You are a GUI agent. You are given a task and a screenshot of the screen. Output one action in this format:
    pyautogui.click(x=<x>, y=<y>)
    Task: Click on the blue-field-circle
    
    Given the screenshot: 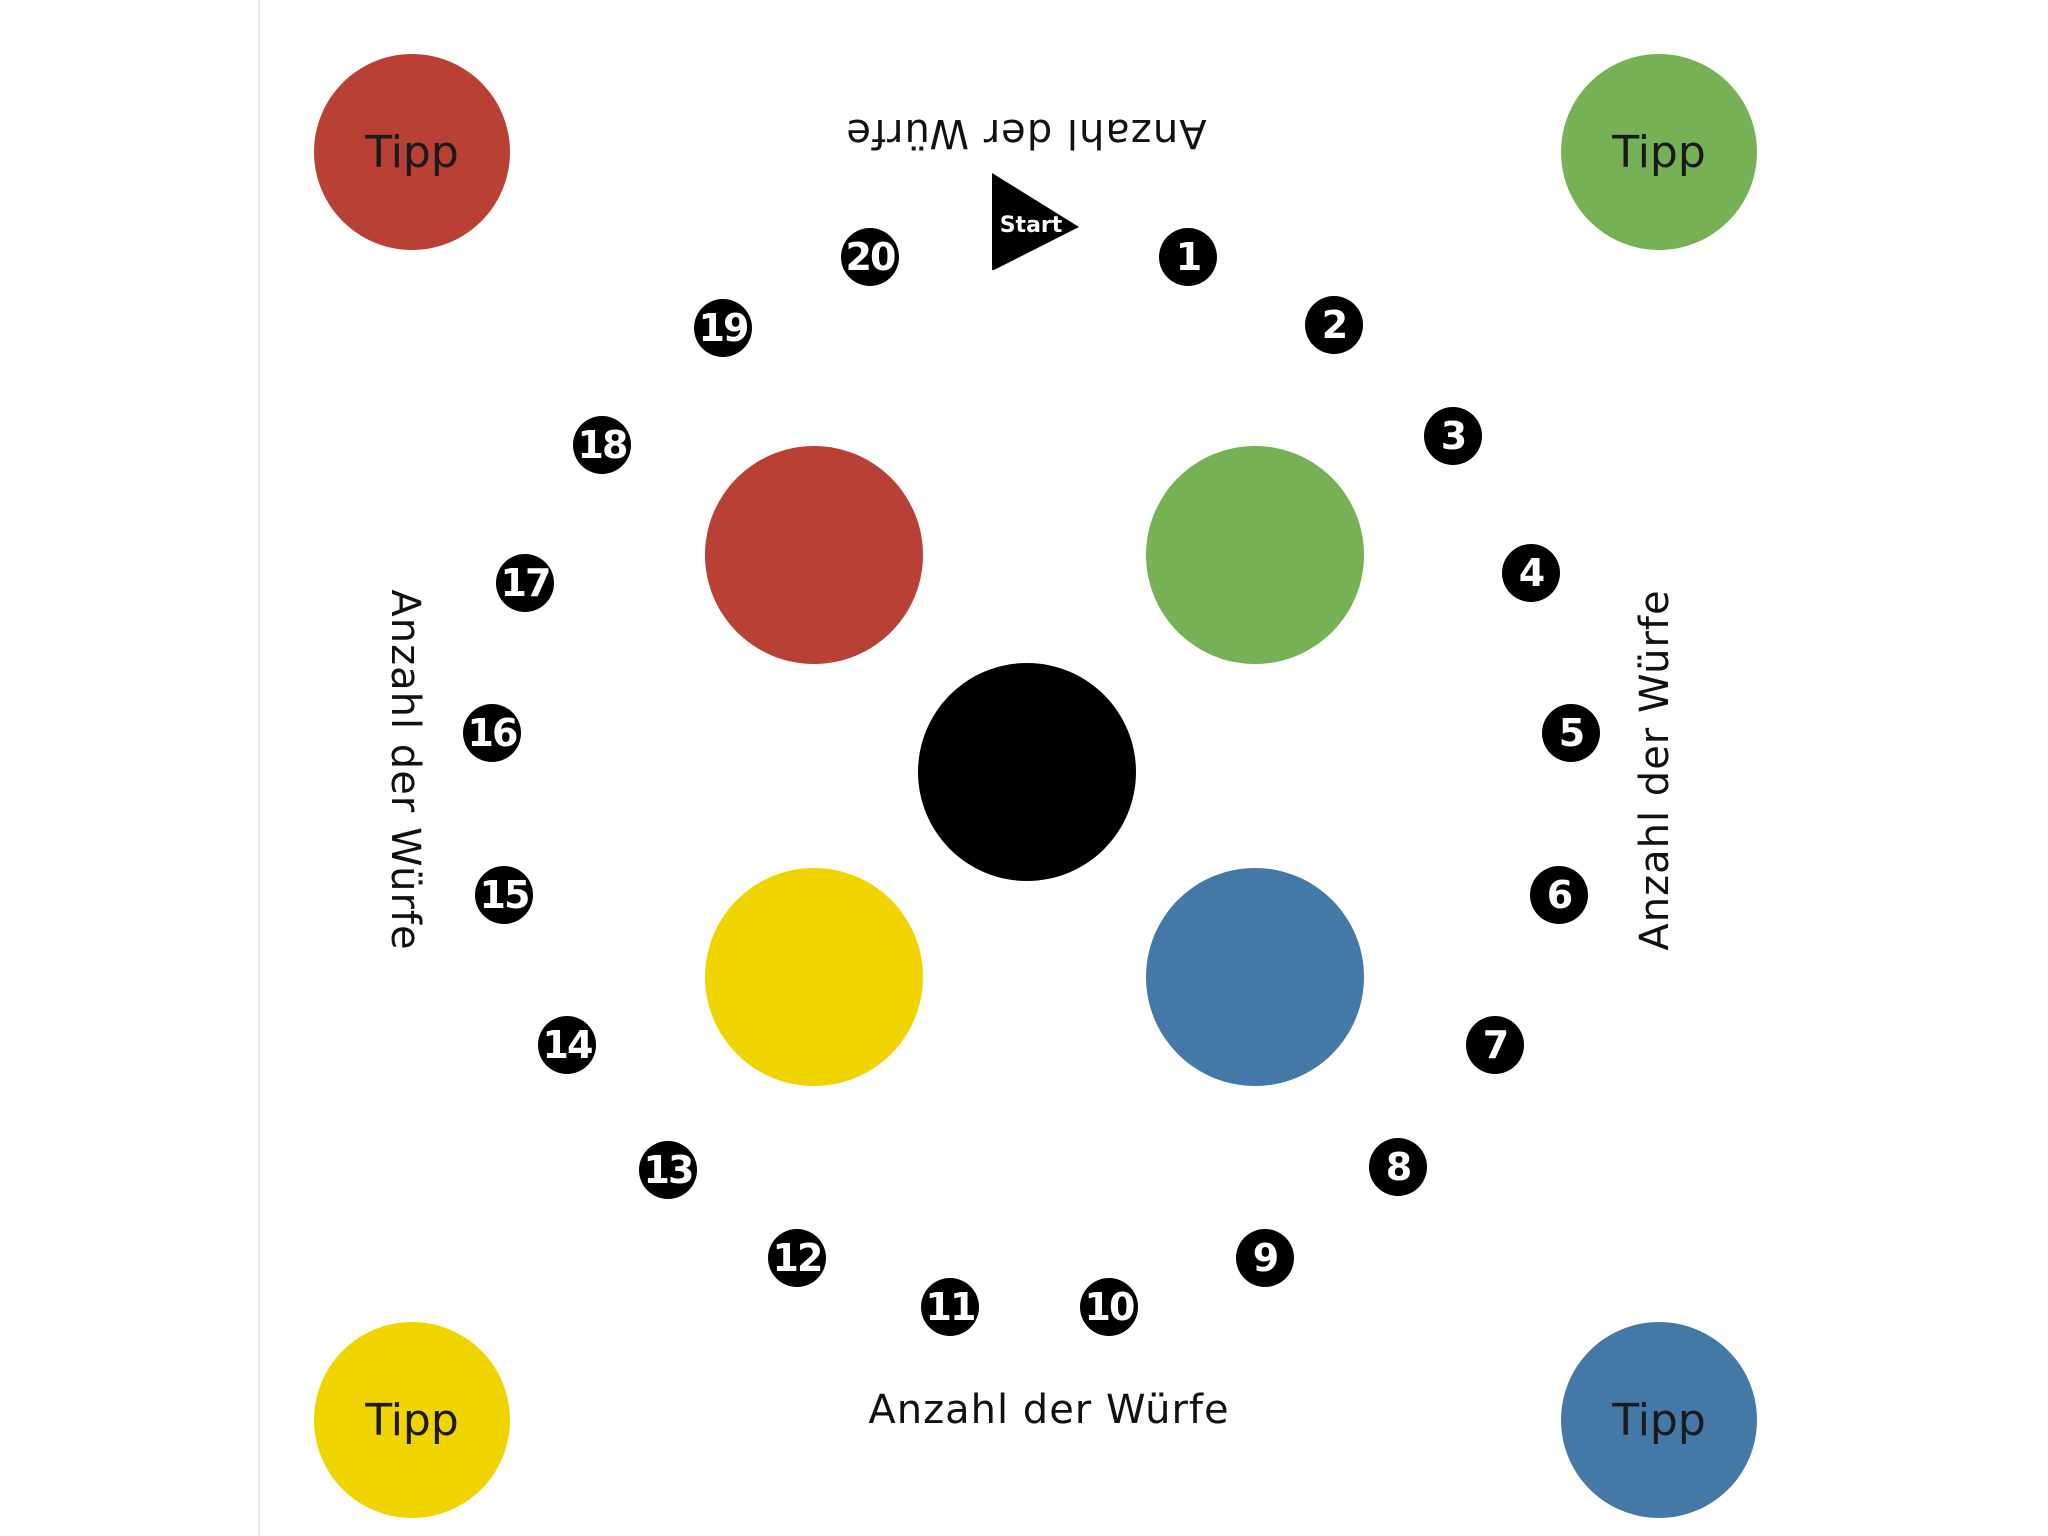 What is the action you would take?
    pyautogui.click(x=1255, y=977)
    